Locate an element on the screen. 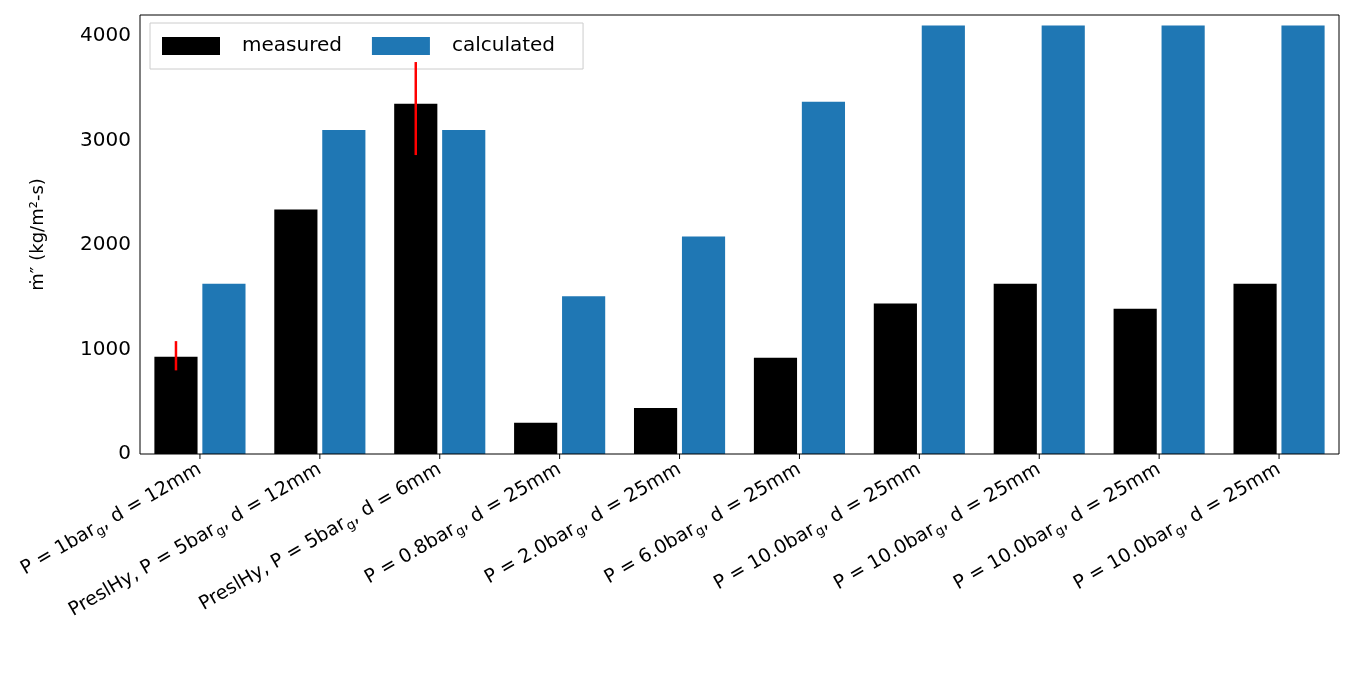 This screenshot has height=700, width=1345. y-axis-title: ṁ″ (kg/m²-s) is located at coordinates (36, 234).